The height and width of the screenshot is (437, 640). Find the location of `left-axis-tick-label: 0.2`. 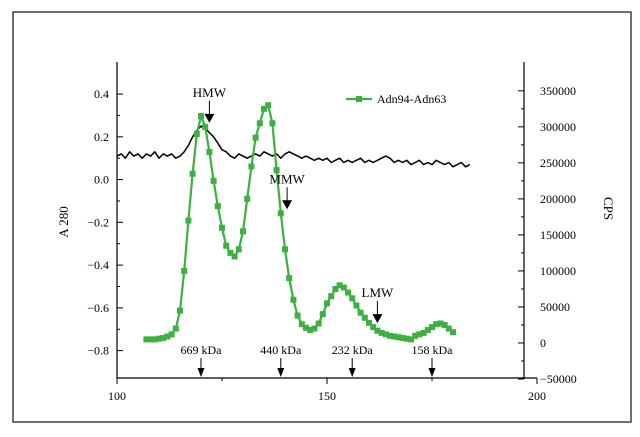

left-axis-tick-label: 0.2 is located at coordinates (101, 137).